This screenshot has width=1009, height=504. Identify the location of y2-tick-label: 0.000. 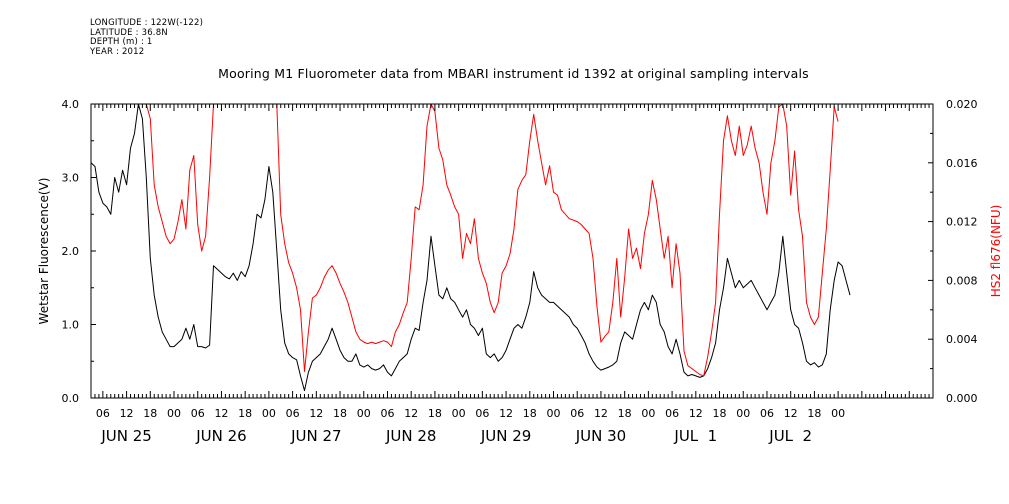
(962, 398).